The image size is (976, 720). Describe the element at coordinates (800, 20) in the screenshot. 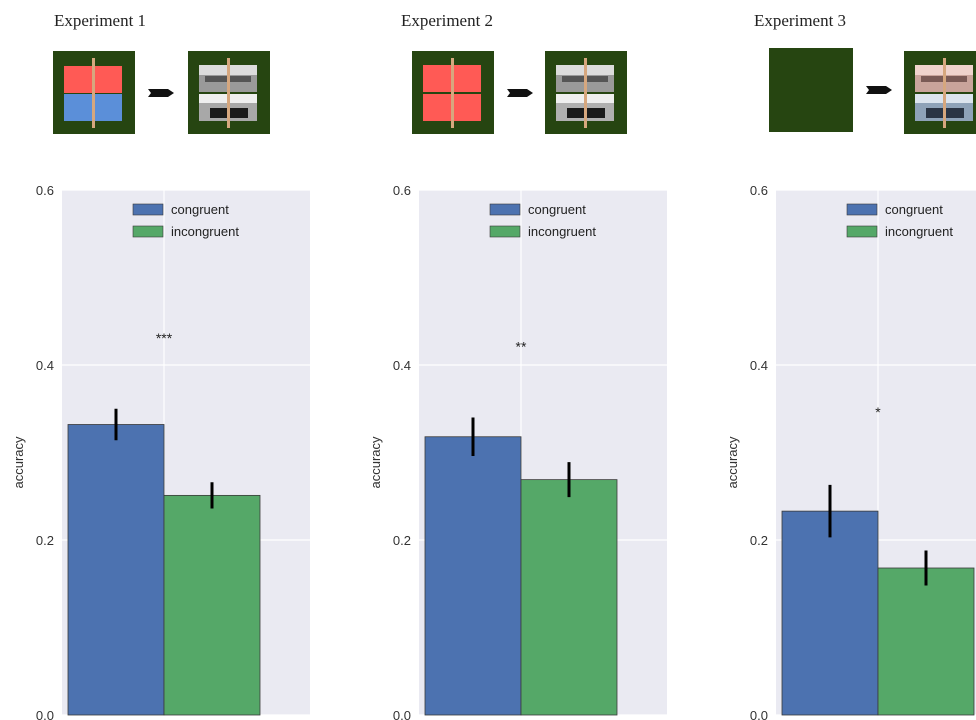

I see `experiment-title: Experiment 3` at that location.